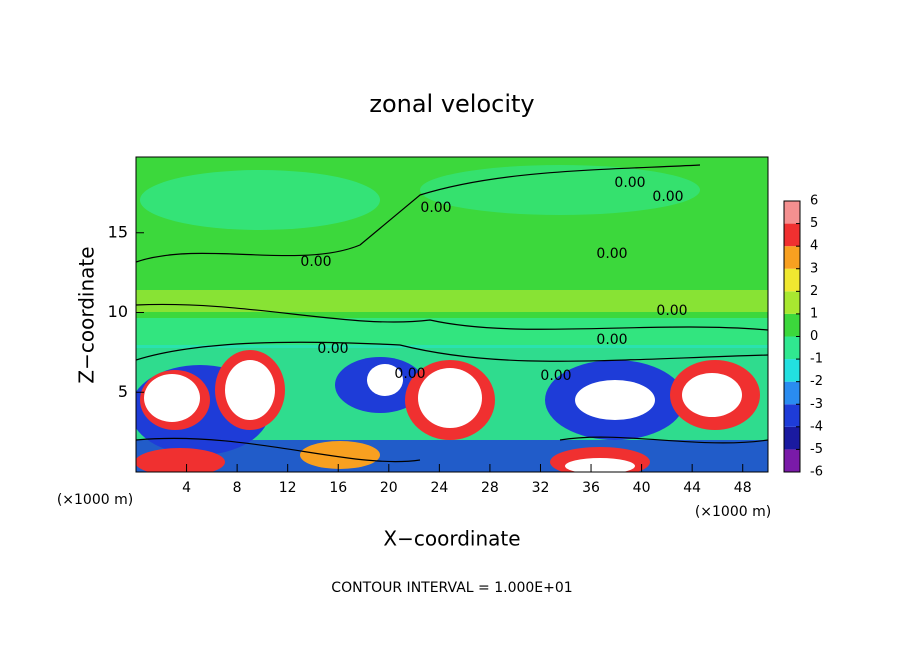  What do you see at coordinates (288, 488) in the screenshot?
I see `x-tick-label: 12` at bounding box center [288, 488].